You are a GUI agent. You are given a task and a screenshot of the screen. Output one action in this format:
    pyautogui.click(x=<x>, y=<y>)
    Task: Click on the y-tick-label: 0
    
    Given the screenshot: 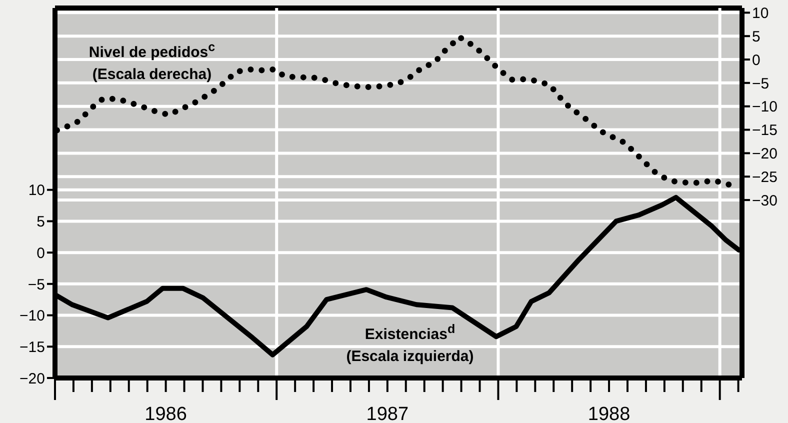 What is the action you would take?
    pyautogui.click(x=40, y=253)
    